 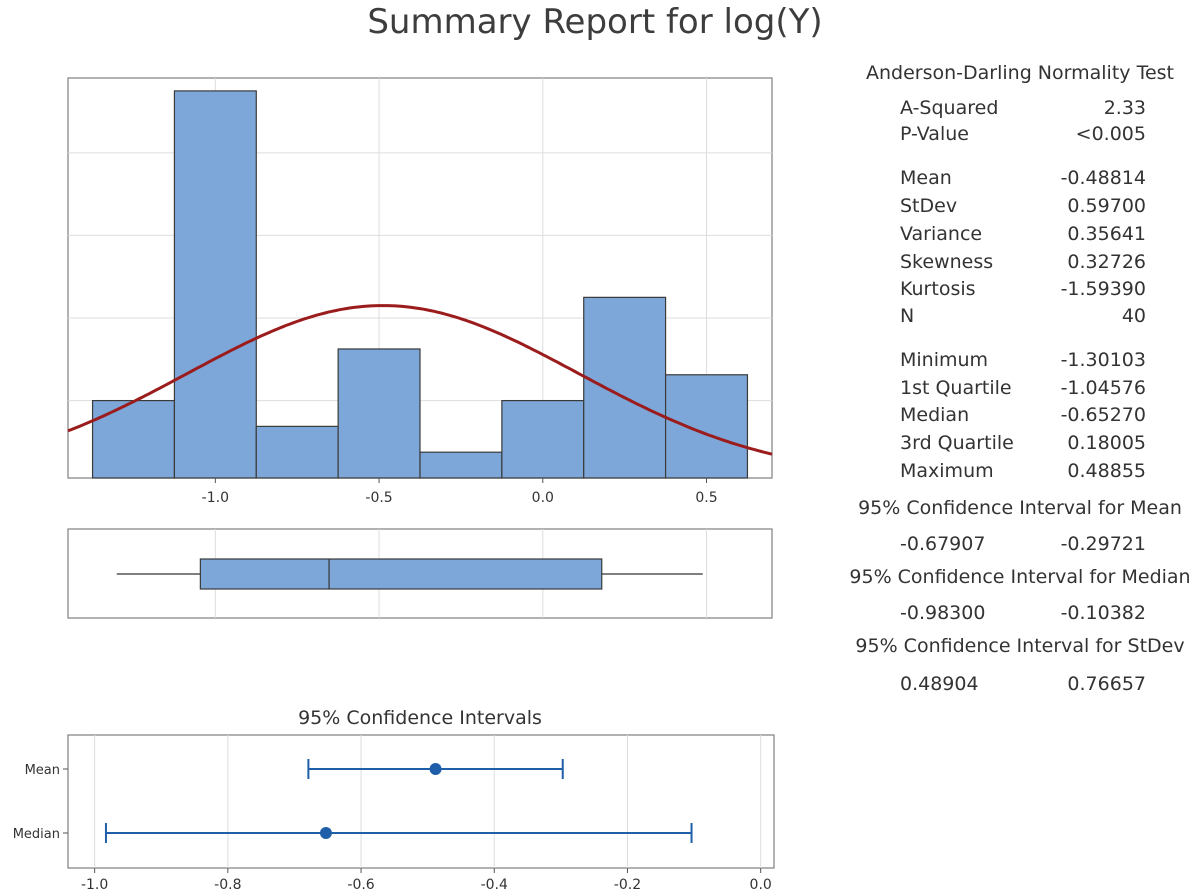 I want to click on stat-label: Median, so click(x=935, y=415).